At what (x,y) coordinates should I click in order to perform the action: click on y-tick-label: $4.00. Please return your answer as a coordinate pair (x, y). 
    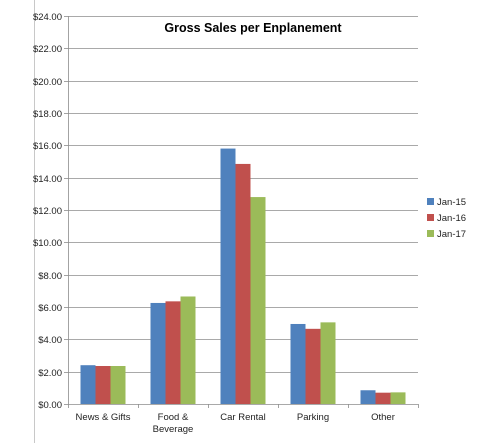
    Looking at the image, I should click on (50, 340).